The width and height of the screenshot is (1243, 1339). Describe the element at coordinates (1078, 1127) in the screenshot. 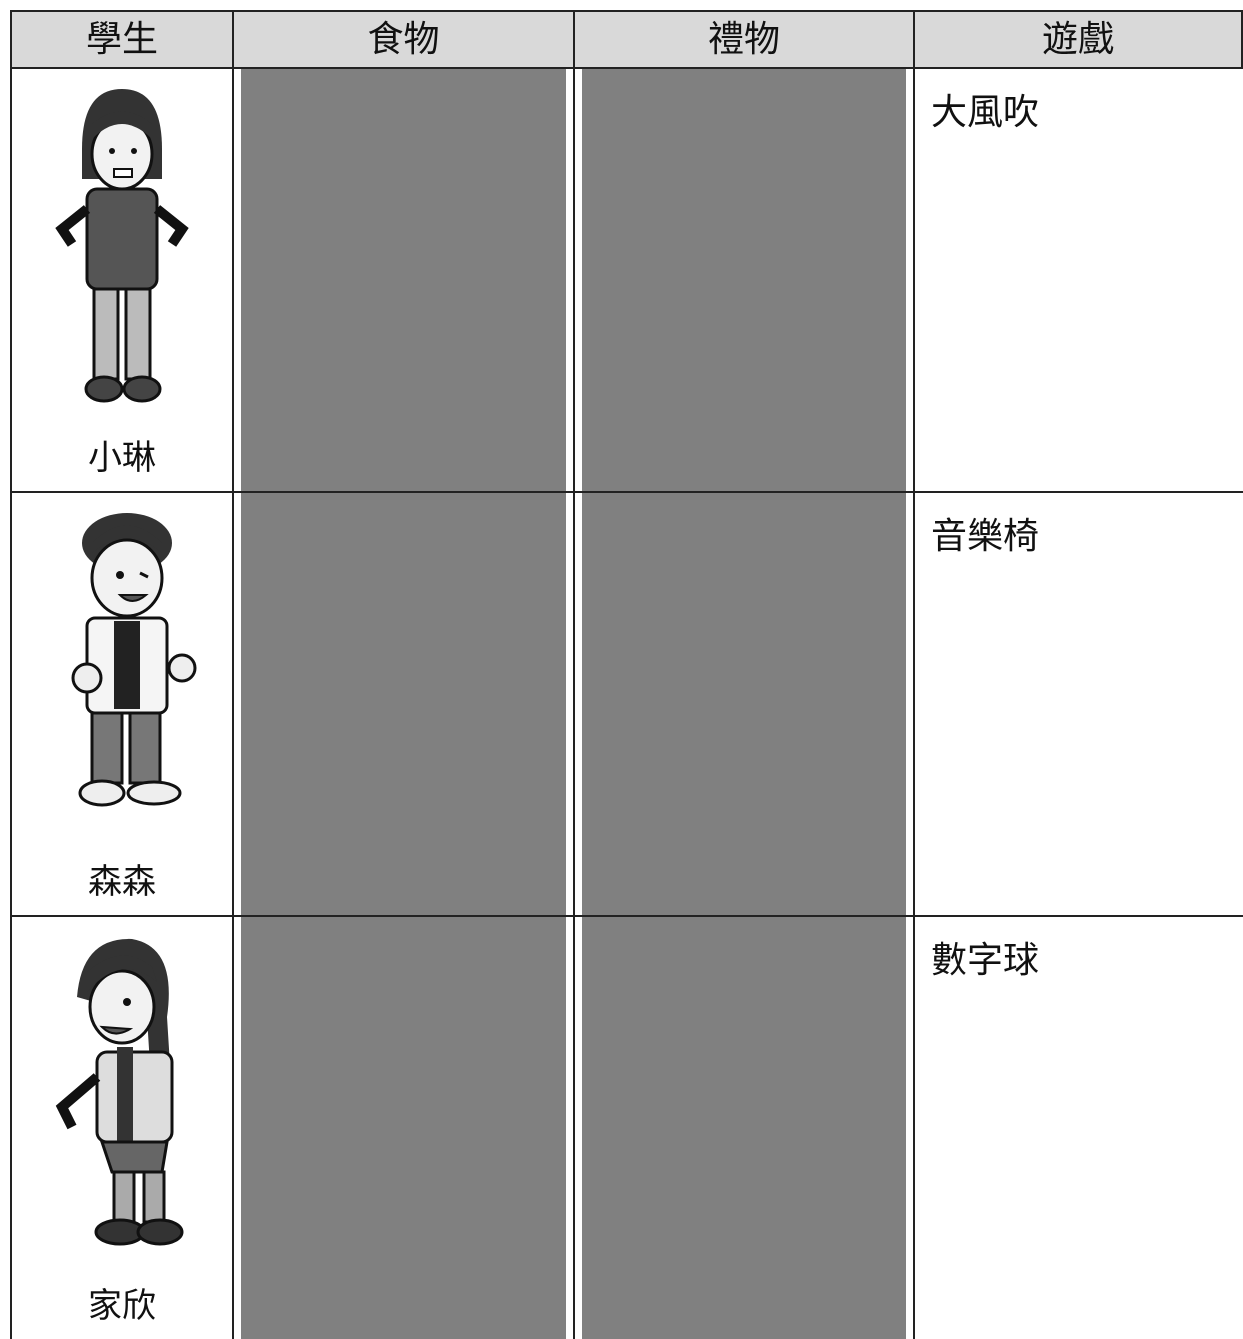

I see `game-cell: 數字球` at that location.